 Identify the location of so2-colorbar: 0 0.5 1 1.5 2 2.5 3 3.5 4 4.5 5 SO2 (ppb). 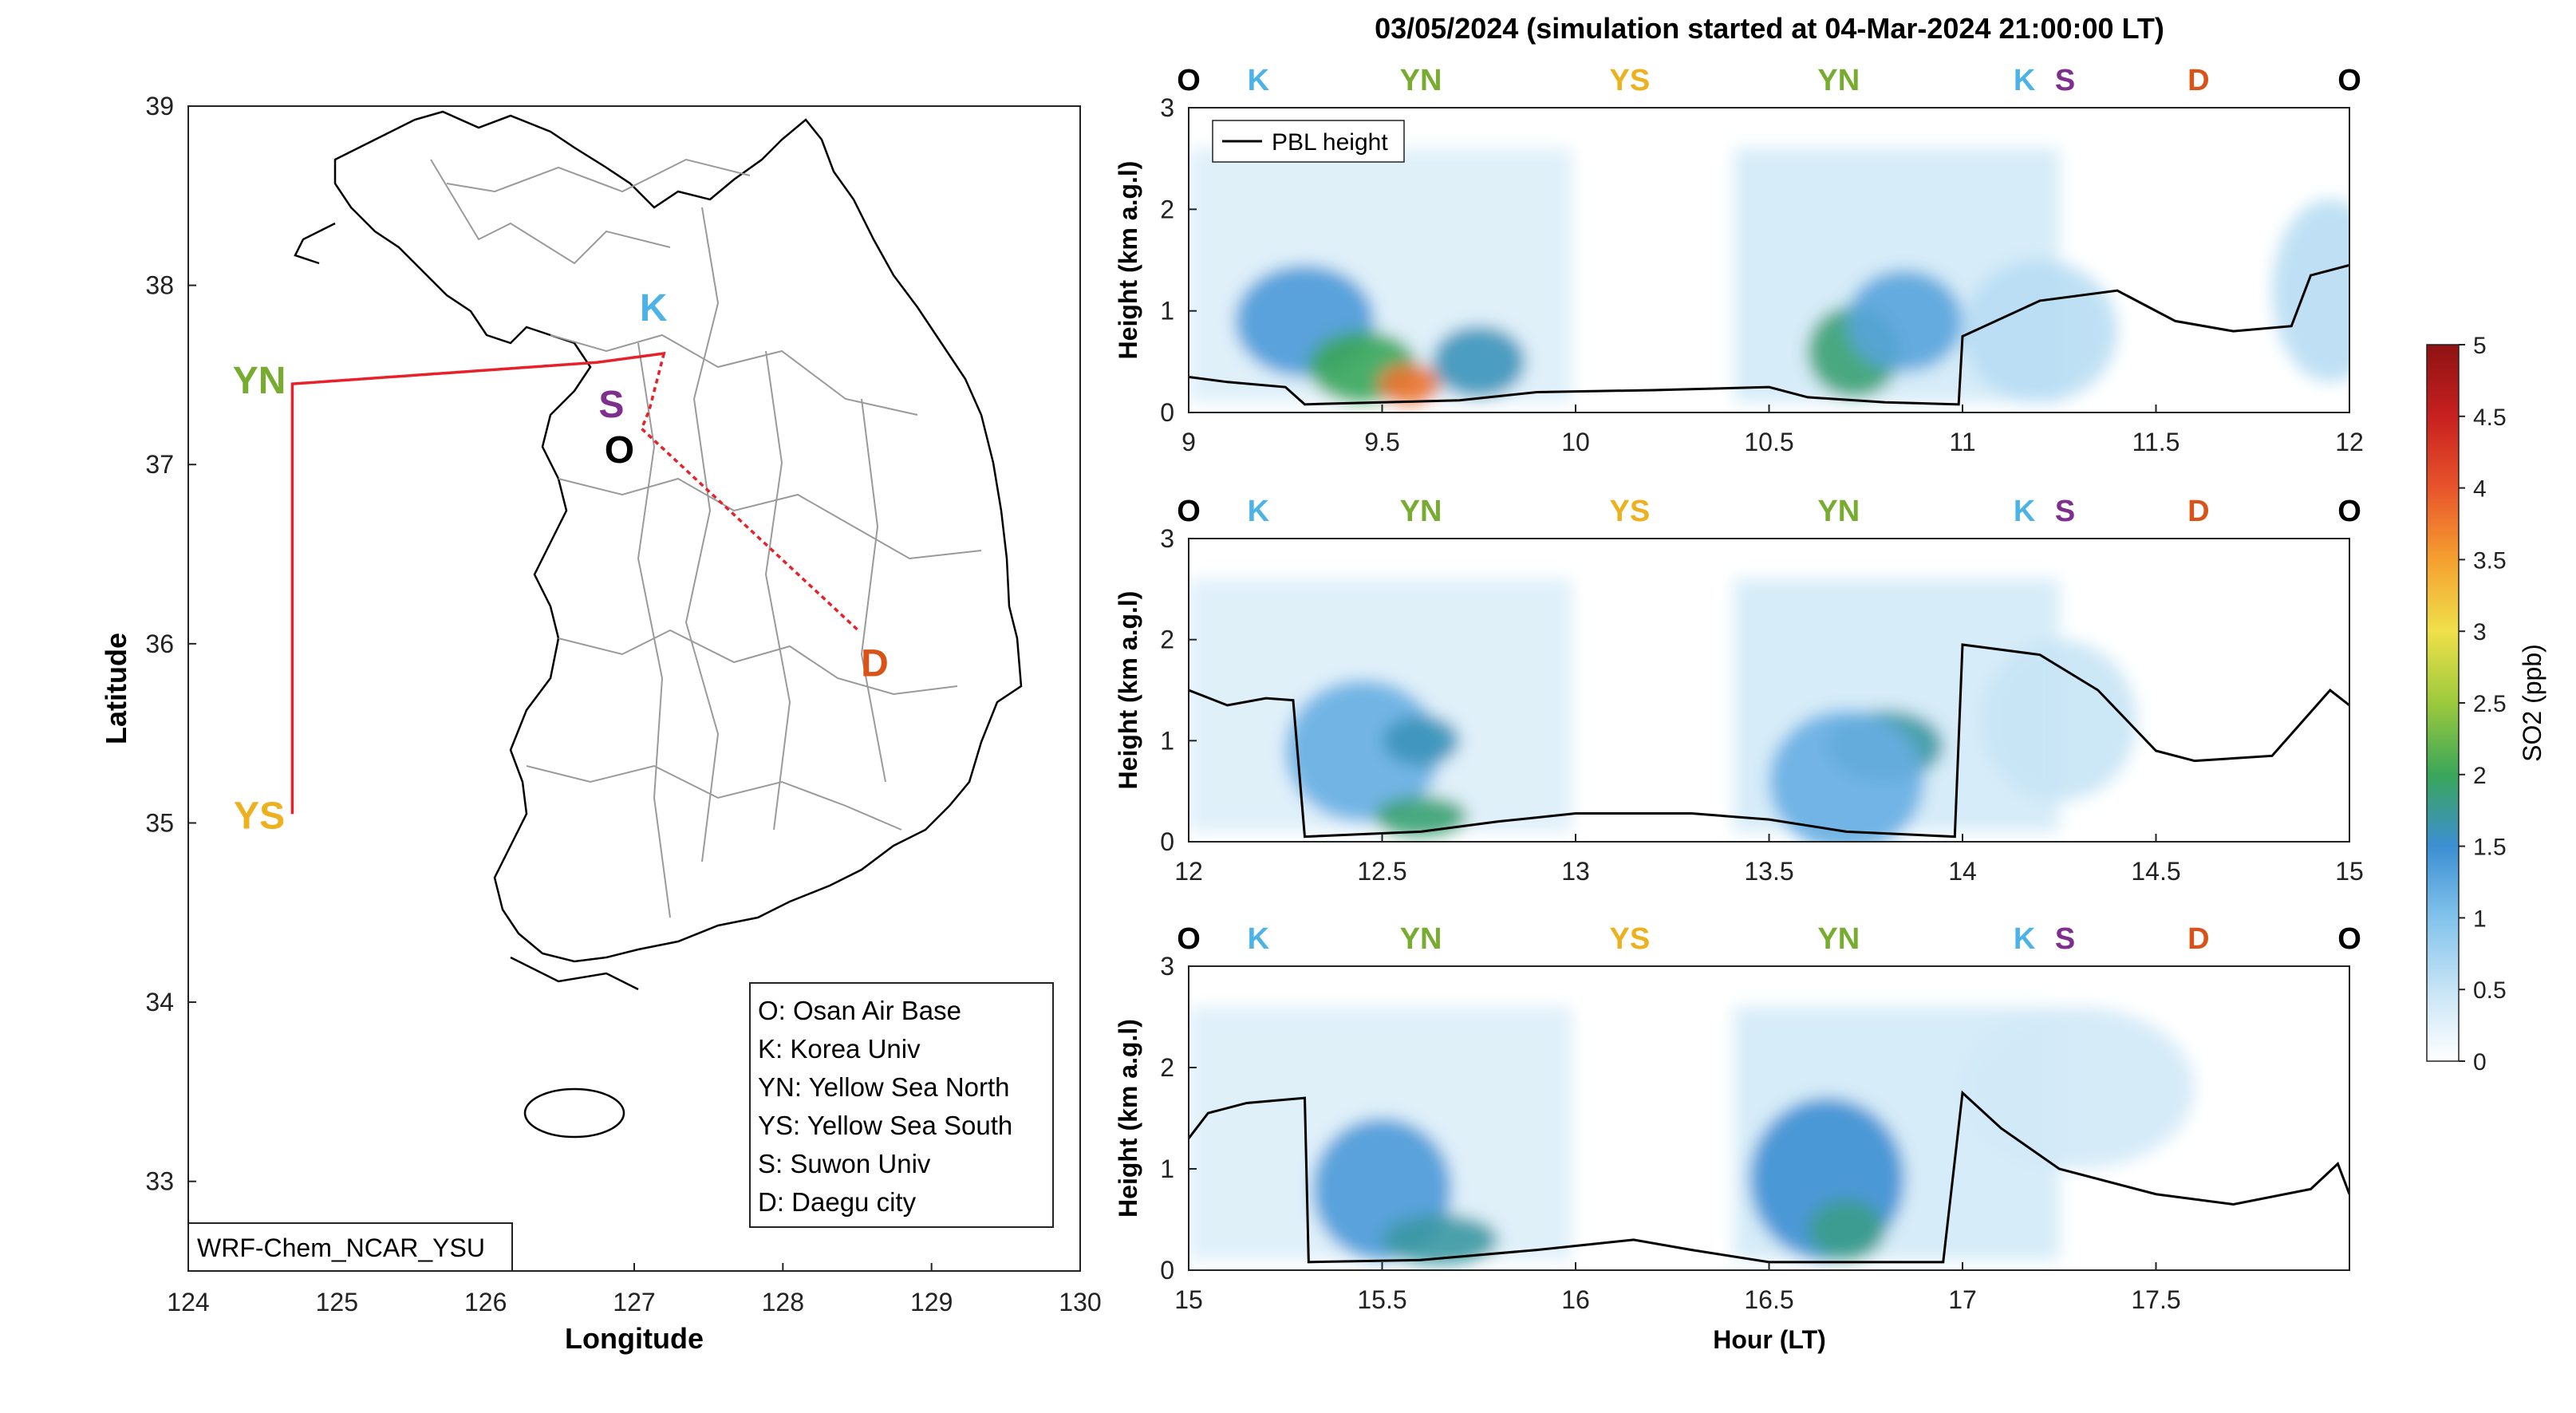
(2486, 704).